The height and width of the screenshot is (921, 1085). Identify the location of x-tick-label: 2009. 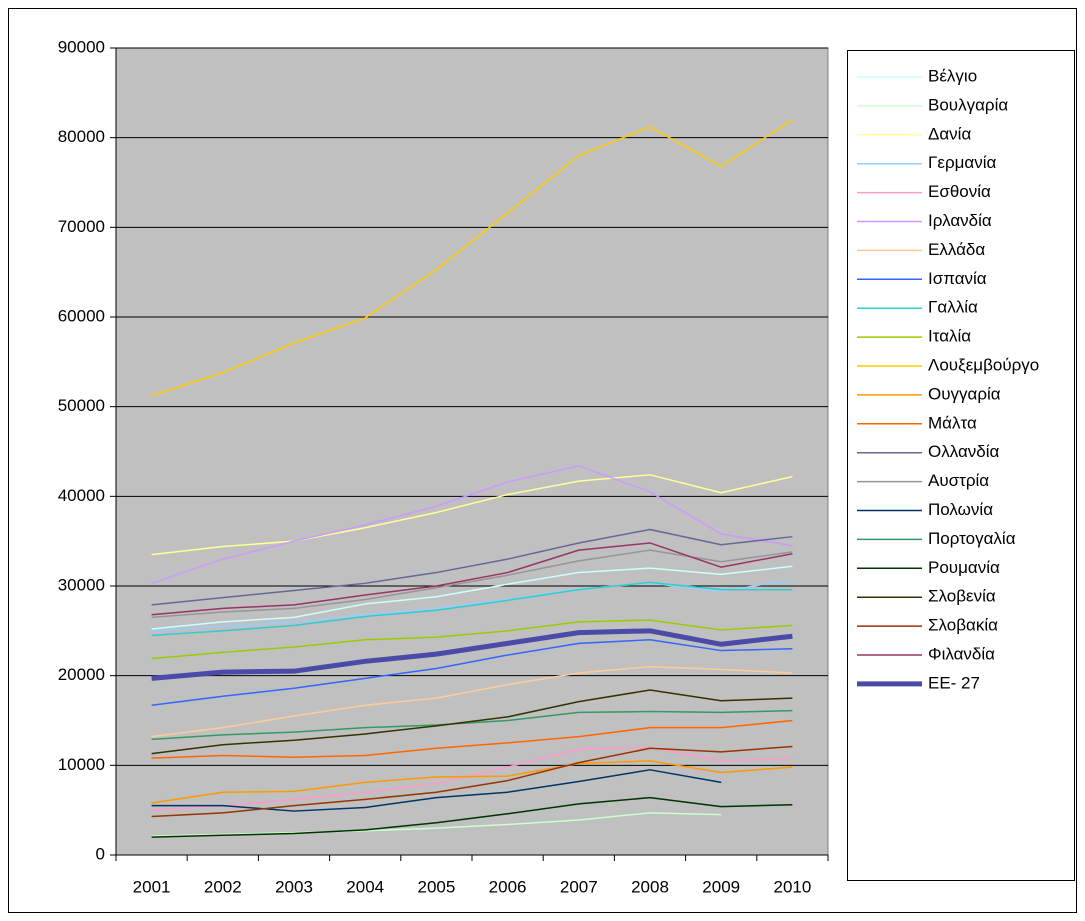
(721, 886).